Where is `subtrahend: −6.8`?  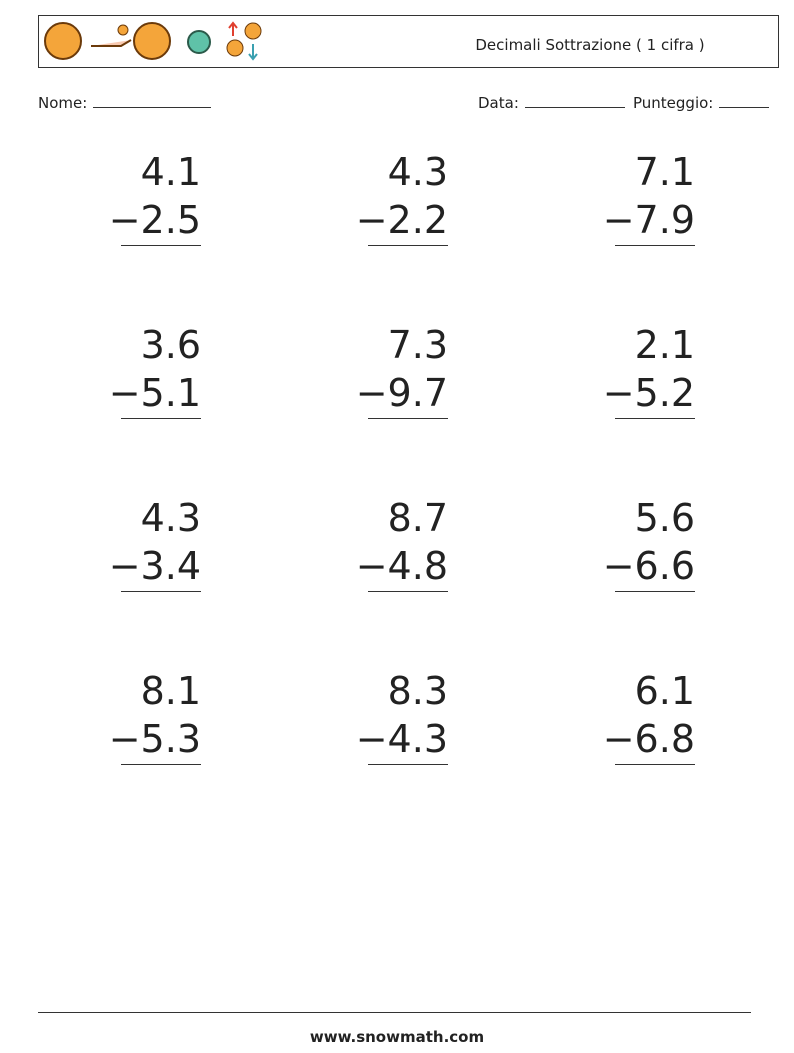 subtrahend: −6.8 is located at coordinates (648, 739).